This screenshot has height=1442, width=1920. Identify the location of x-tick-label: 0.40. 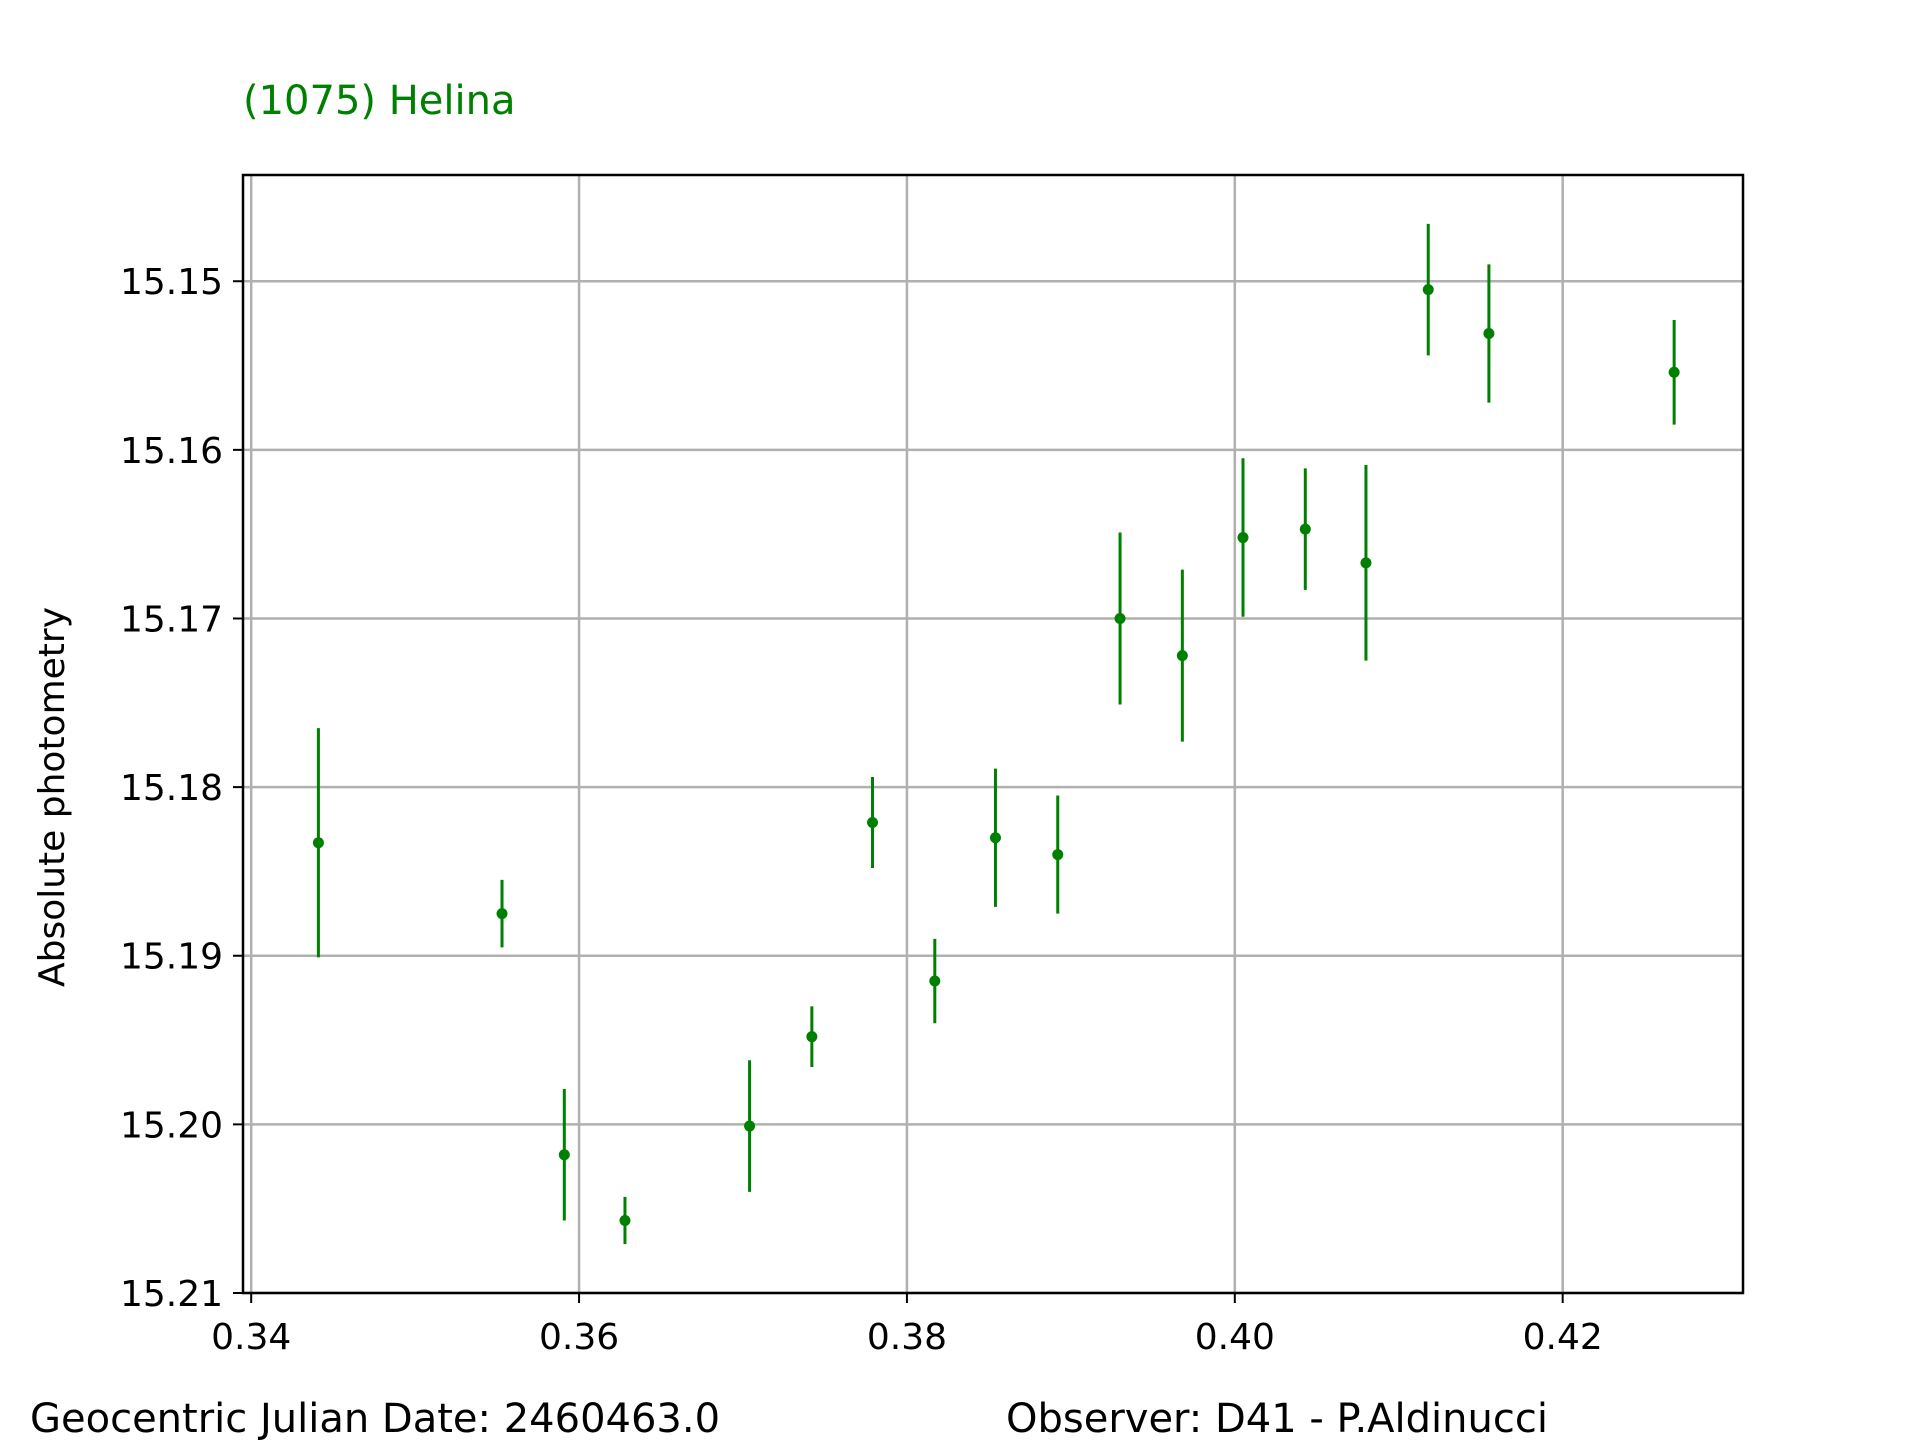
(1235, 1337).